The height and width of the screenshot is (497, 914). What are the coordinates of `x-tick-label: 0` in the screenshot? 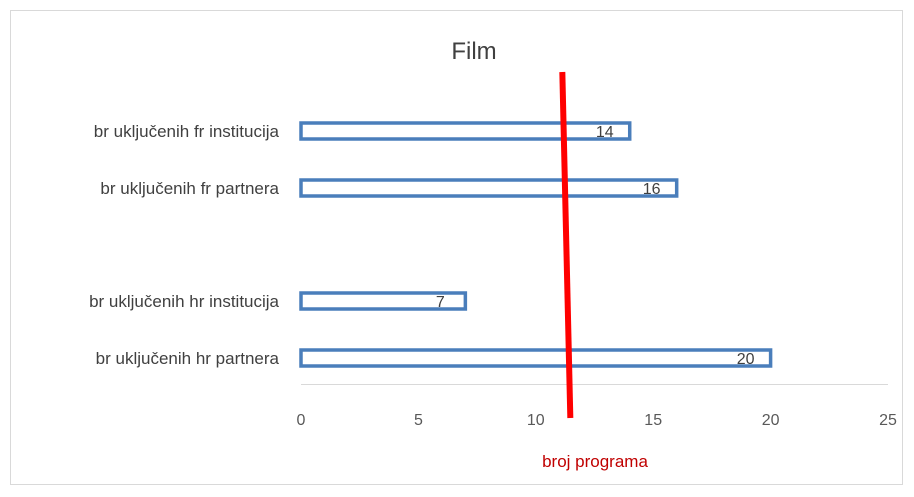 It's located at (301, 420).